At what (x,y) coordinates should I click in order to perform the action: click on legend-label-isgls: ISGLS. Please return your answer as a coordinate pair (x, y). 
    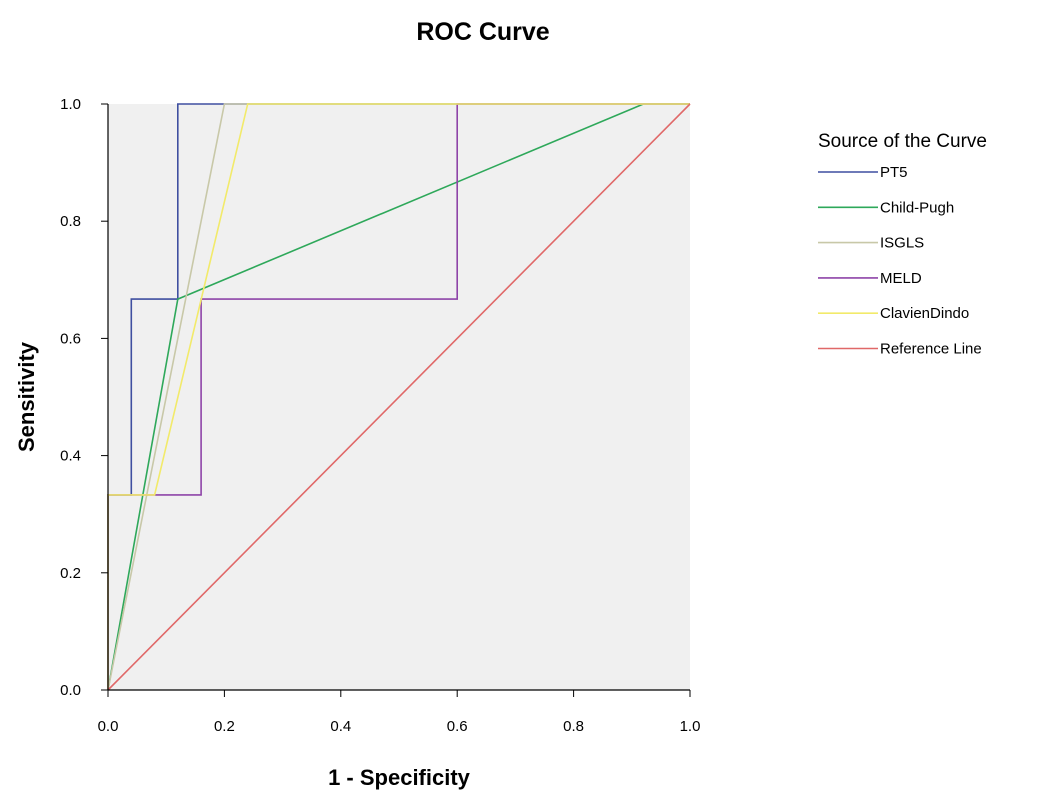
    Looking at the image, I should click on (902, 243).